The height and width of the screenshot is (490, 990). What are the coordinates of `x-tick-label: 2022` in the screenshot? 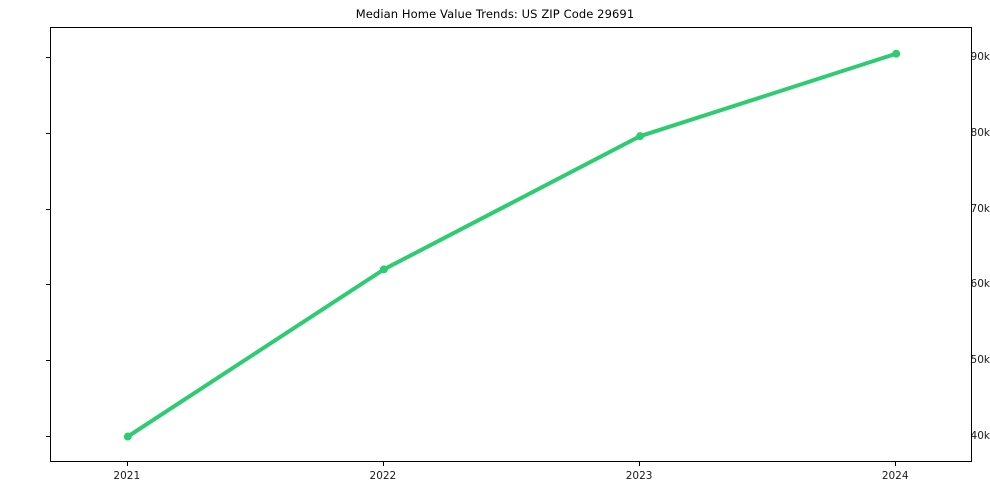 It's located at (383, 476).